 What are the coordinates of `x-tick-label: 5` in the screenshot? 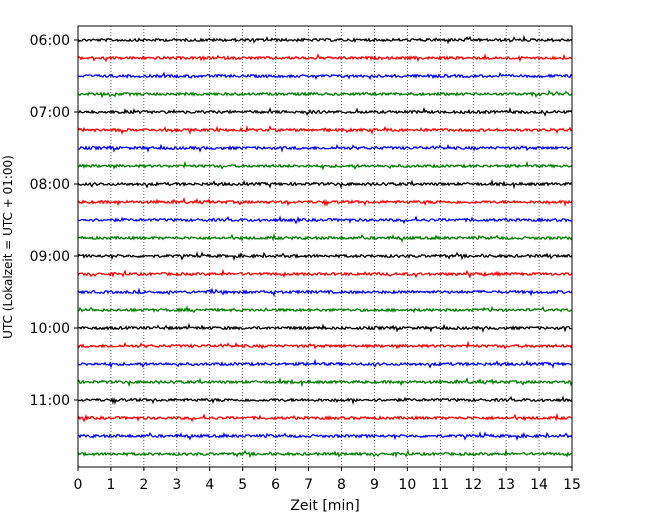 It's located at (242, 485).